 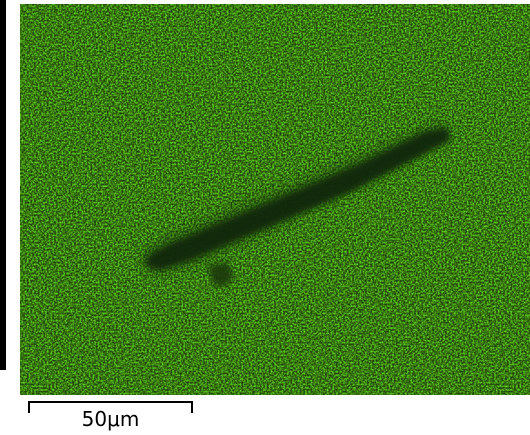 I want to click on scale-bar, so click(x=110, y=408).